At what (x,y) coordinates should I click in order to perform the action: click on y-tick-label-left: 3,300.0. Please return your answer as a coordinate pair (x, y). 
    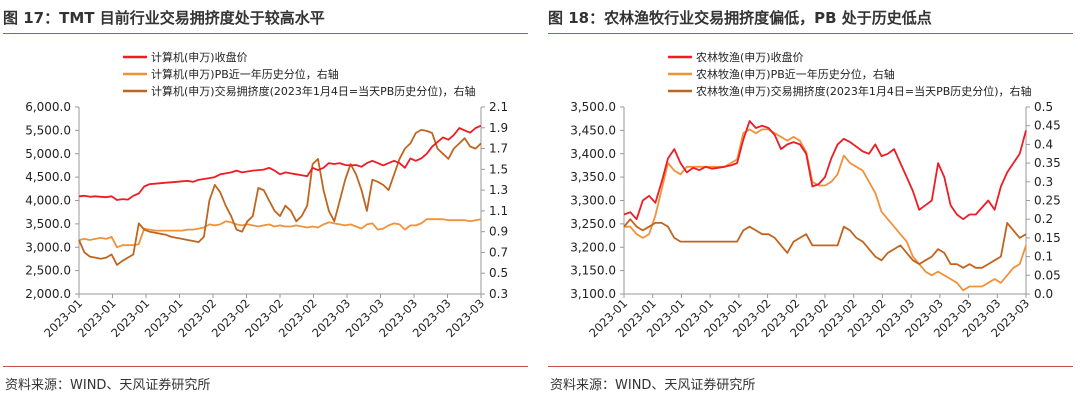
    Looking at the image, I should click on (593, 201).